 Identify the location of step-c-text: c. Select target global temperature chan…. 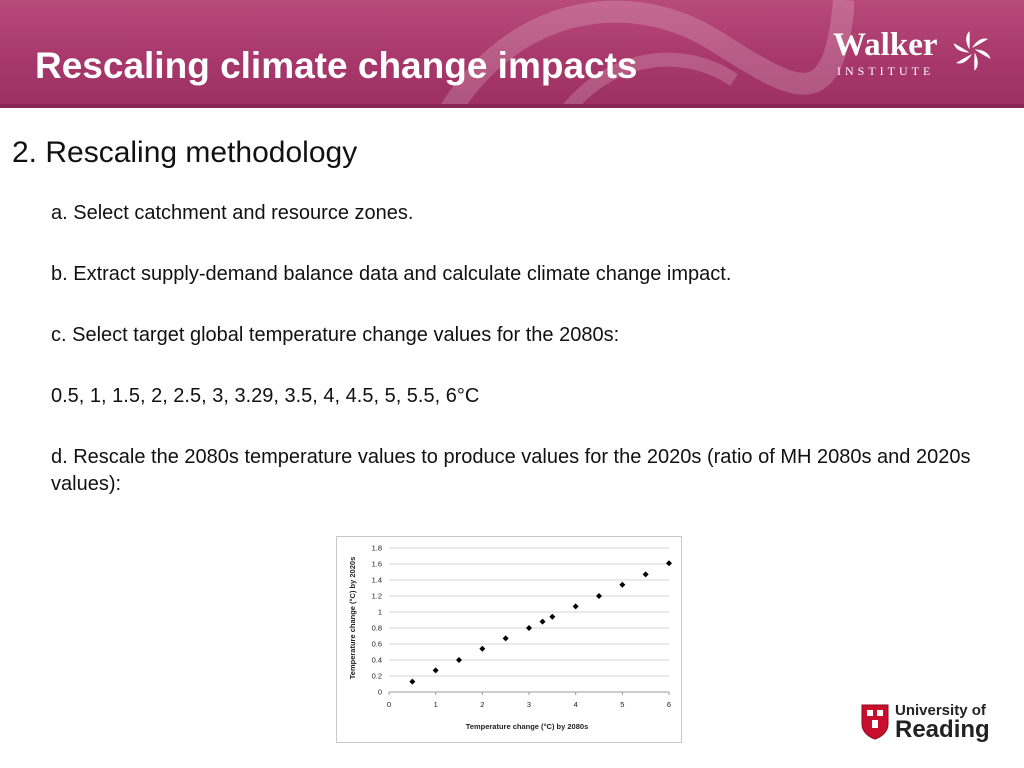
(335, 335).